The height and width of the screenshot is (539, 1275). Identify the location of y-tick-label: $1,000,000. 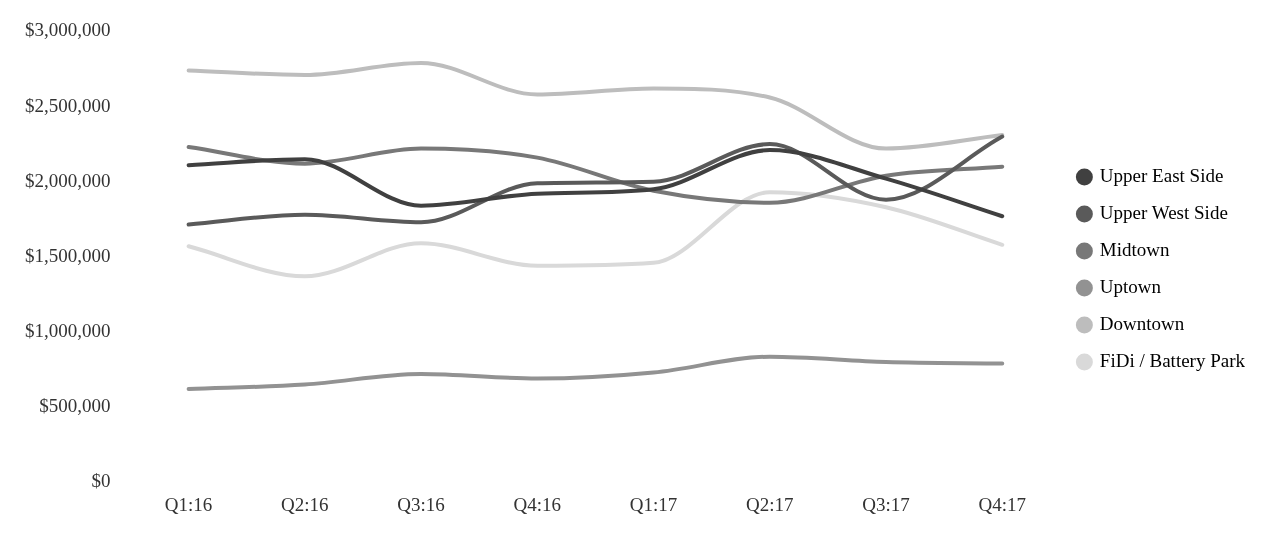
(68, 330).